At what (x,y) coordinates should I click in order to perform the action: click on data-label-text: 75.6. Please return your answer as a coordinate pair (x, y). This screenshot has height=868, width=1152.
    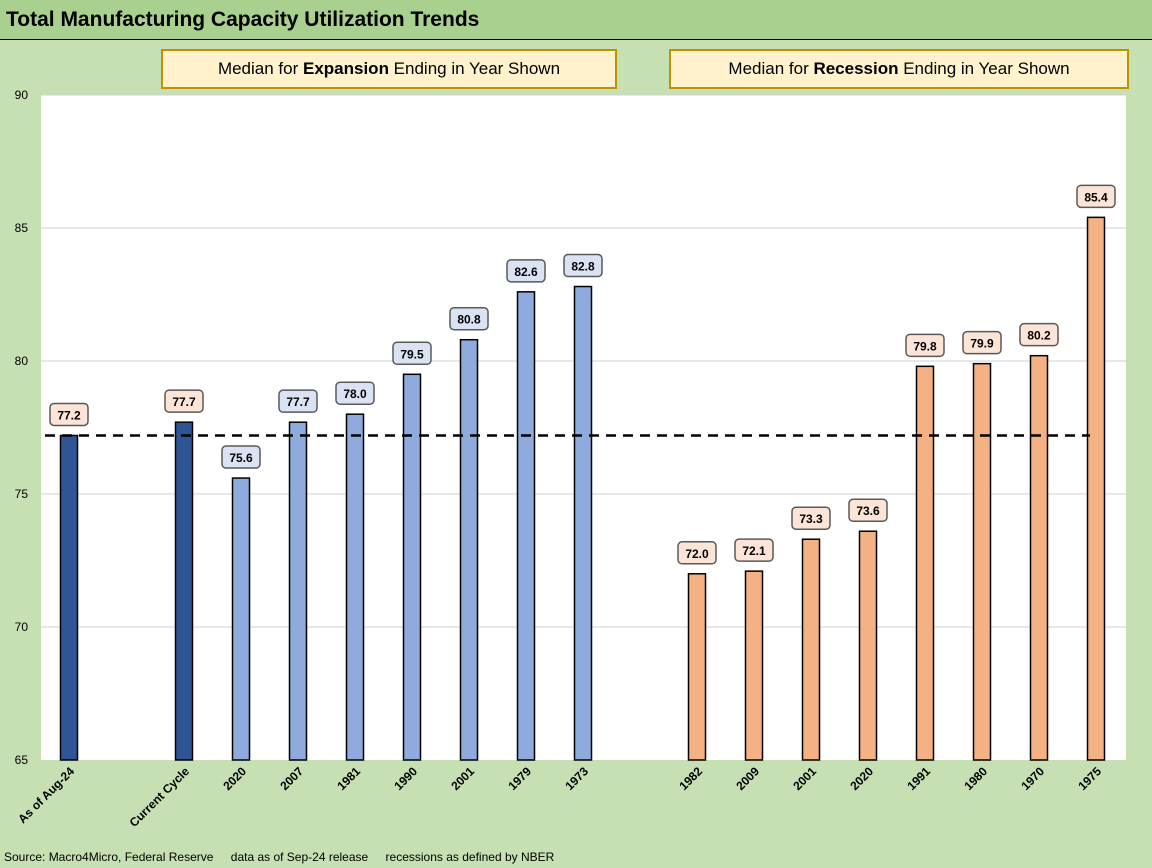
    Looking at the image, I should click on (241, 458).